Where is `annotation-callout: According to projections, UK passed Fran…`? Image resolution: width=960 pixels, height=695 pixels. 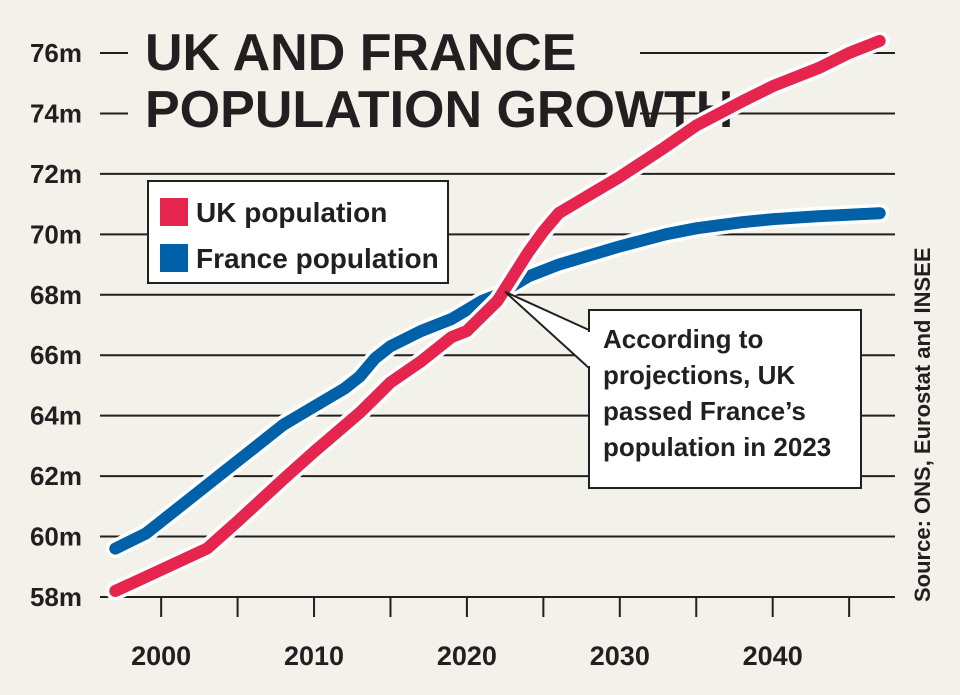
annotation-callout: According to projections, UK passed Fran… is located at coordinates (683, 389).